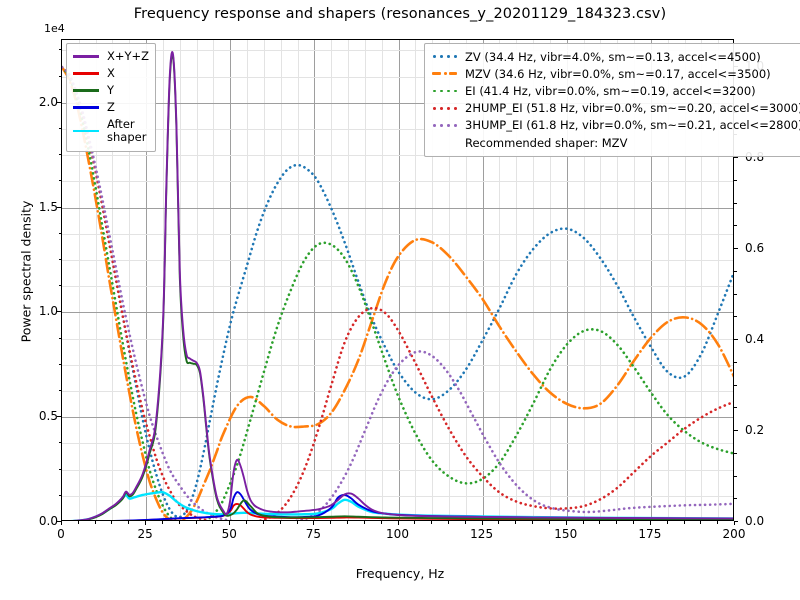  What do you see at coordinates (444, 74) in the screenshot?
I see `legend-swatch-mzv` at bounding box center [444, 74].